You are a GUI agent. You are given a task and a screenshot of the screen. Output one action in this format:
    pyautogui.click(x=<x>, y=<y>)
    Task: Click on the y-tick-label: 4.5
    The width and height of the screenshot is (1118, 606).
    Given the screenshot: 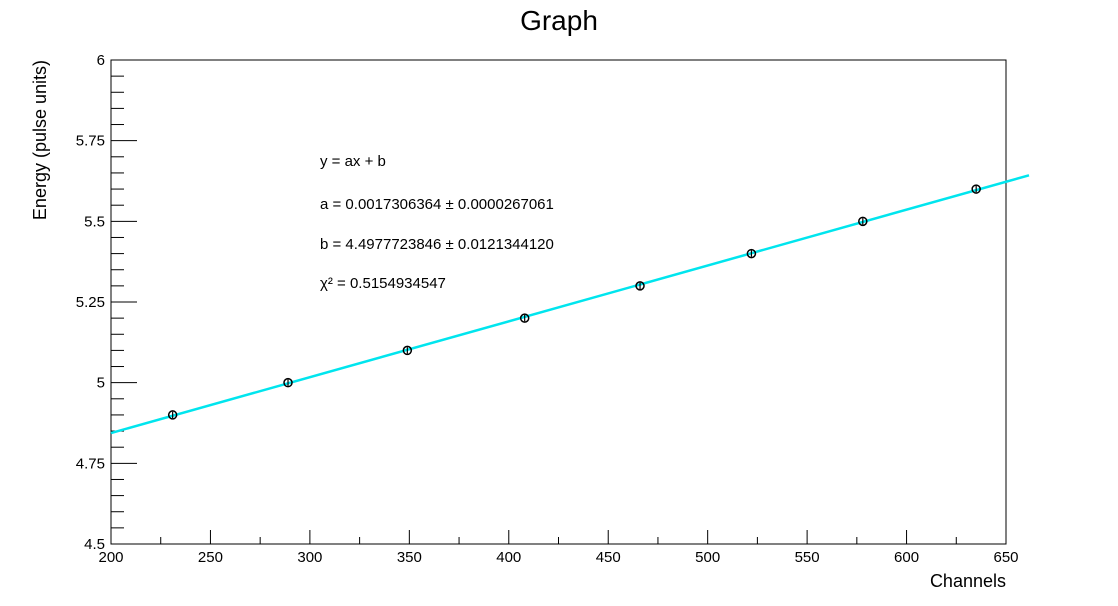 What is the action you would take?
    pyautogui.click(x=94, y=544)
    